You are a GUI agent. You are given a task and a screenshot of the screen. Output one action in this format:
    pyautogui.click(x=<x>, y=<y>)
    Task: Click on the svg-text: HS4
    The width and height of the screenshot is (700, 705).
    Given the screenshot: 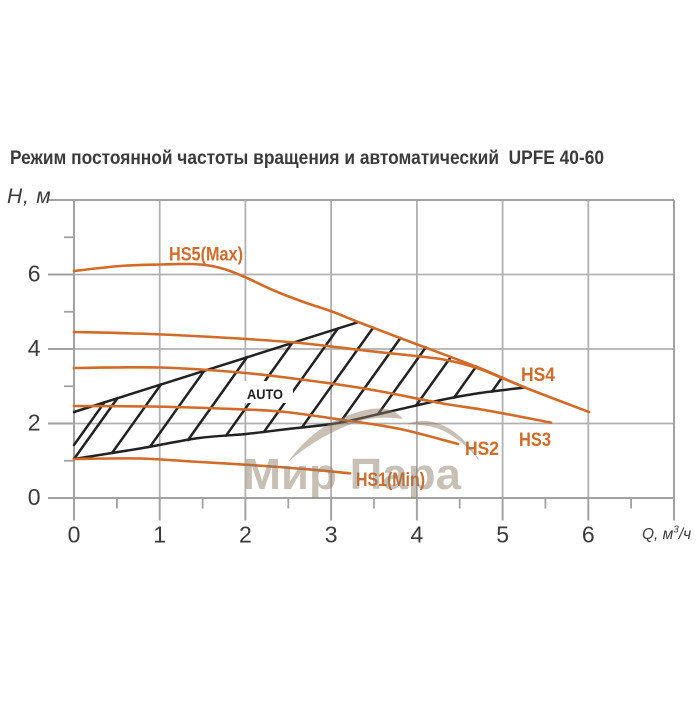 What is the action you would take?
    pyautogui.click(x=538, y=375)
    